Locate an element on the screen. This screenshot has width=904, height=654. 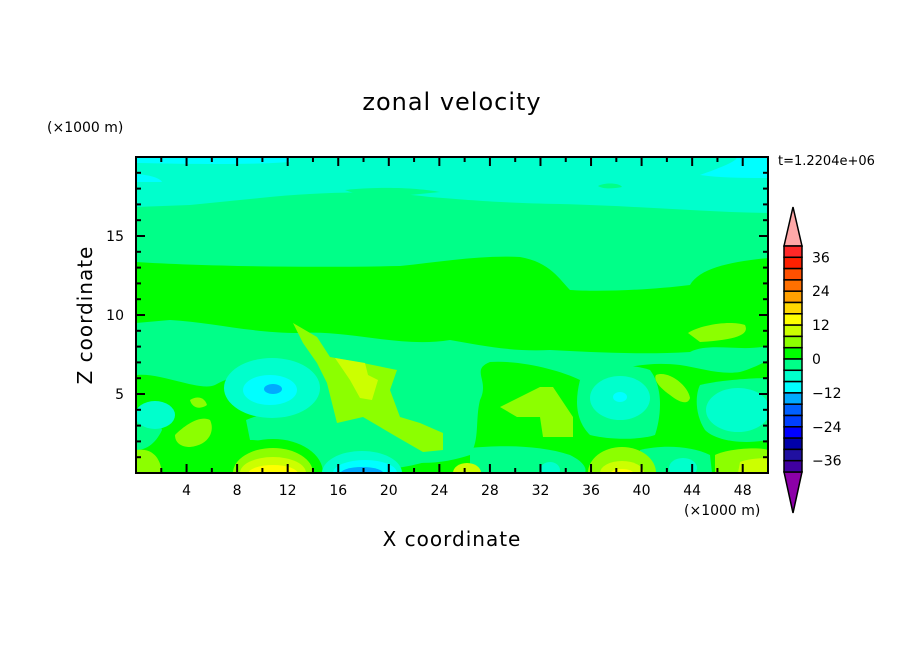
x-tick-labels: 4 8 12 16 20 24 28 32 36 40 44 48 is located at coordinates (467, 491).